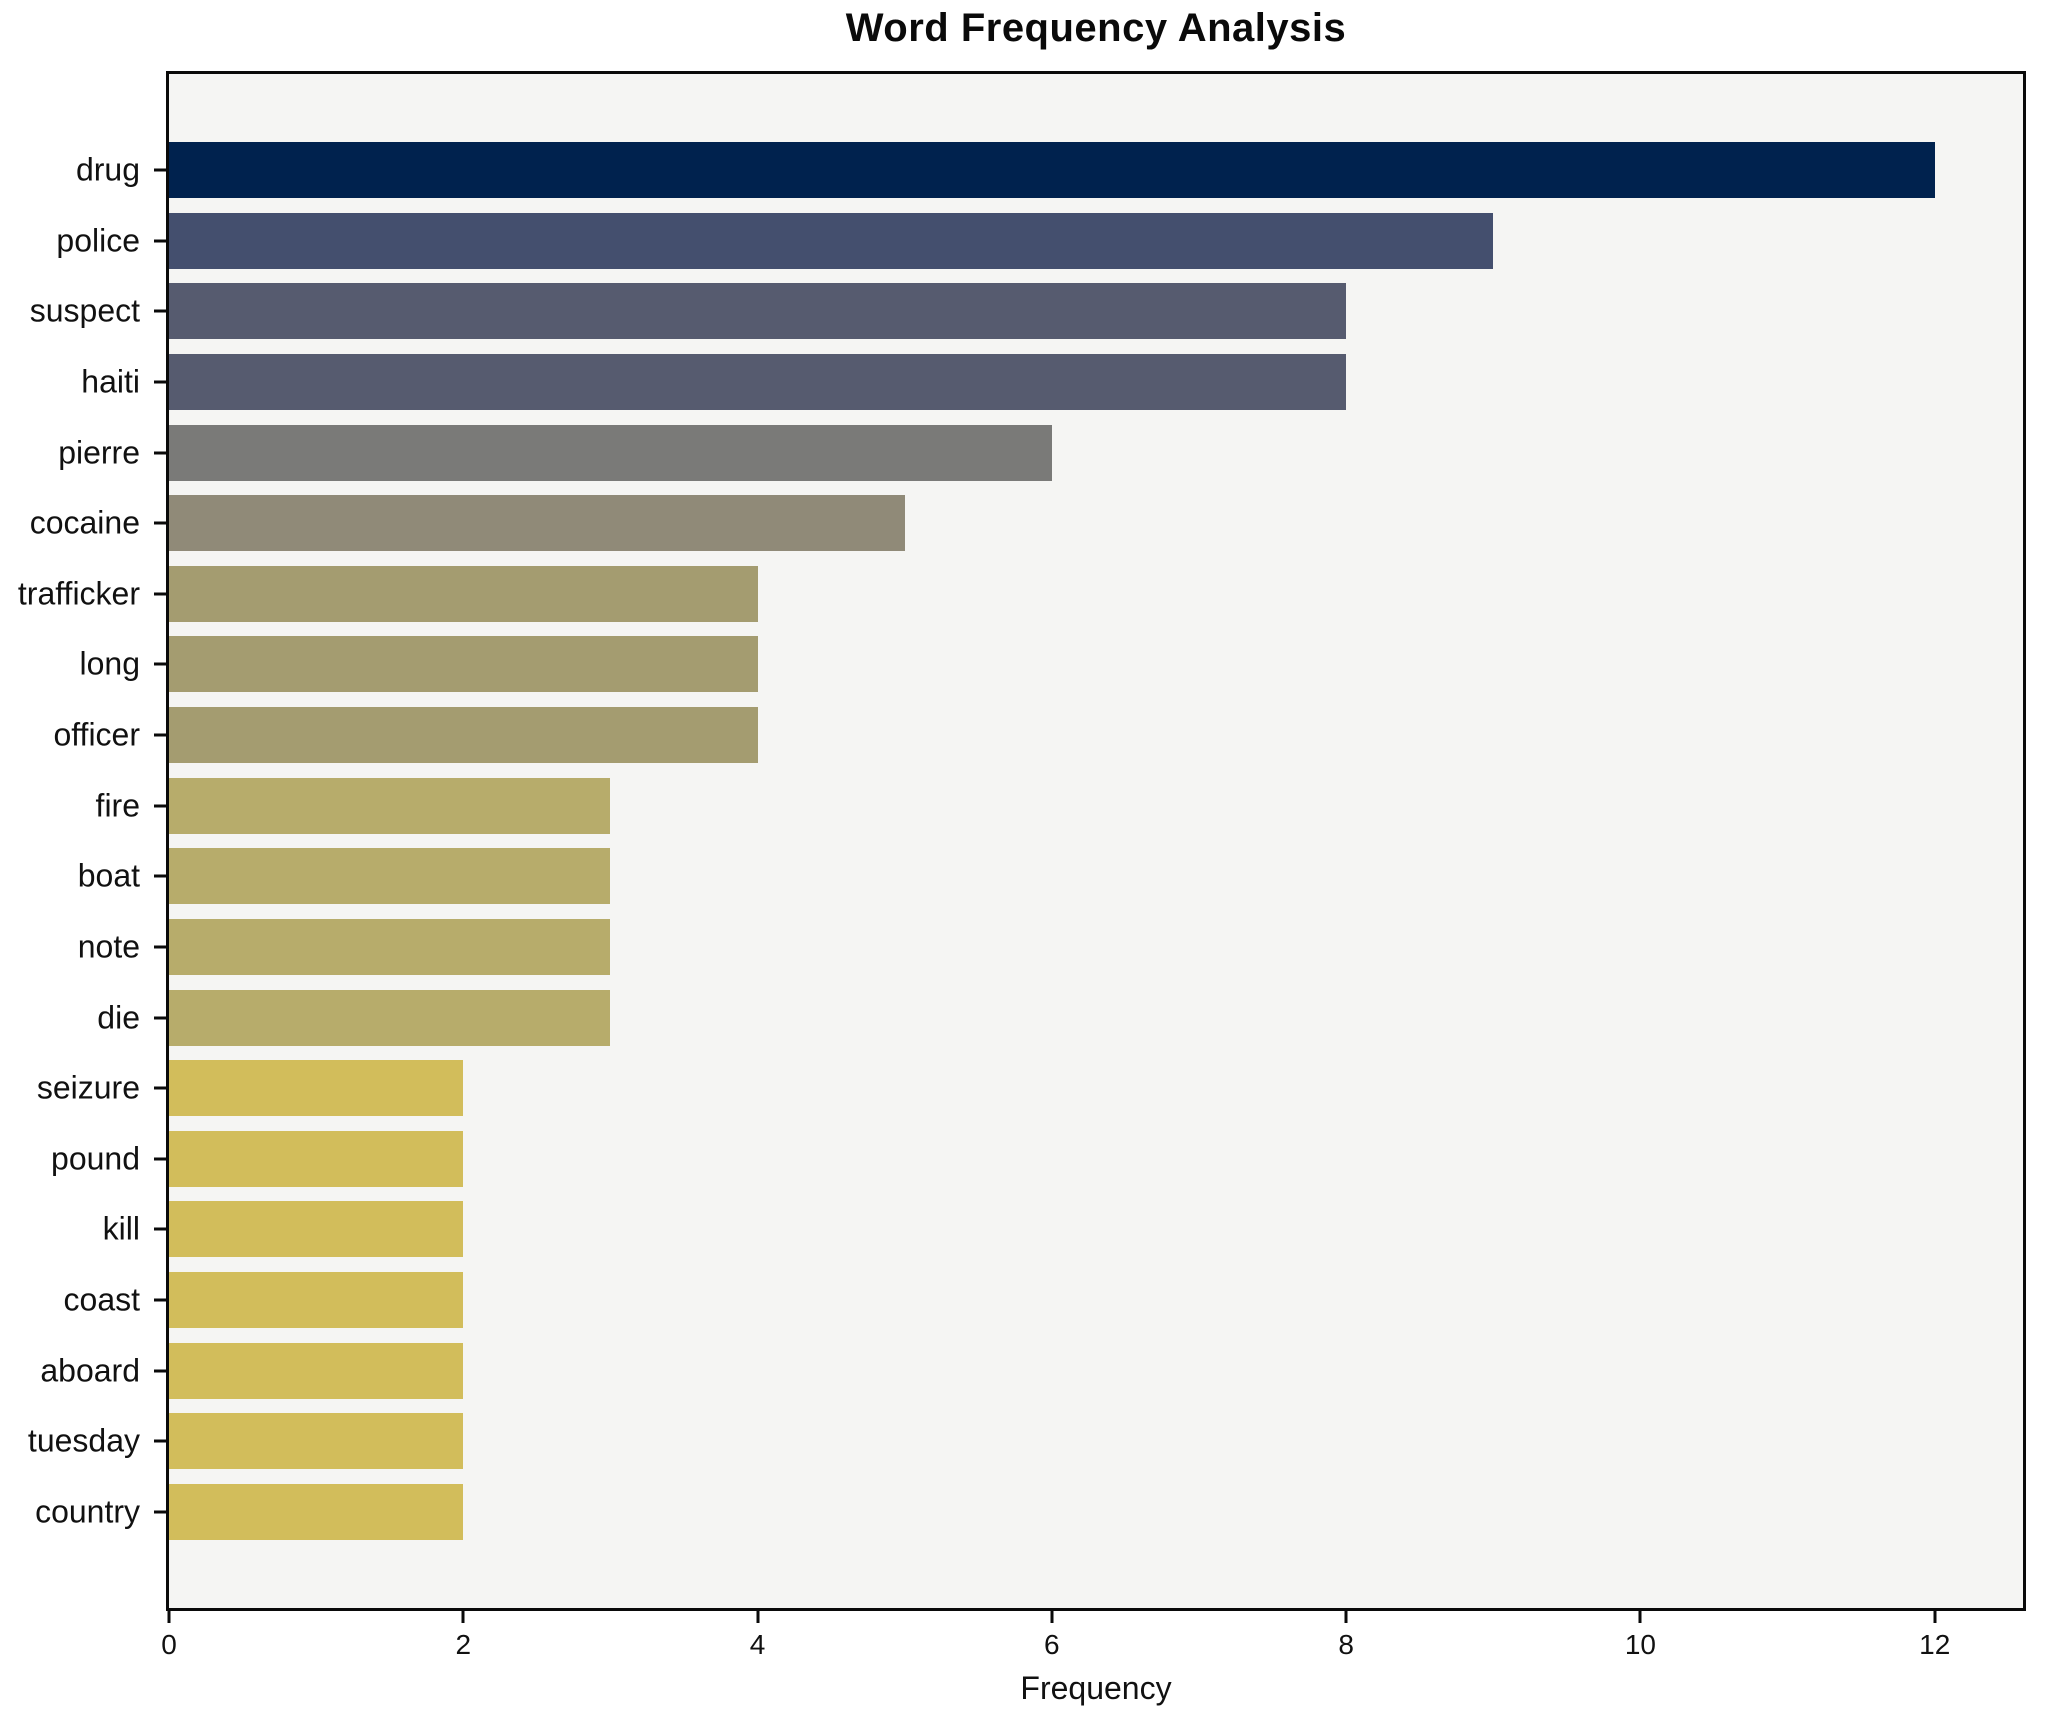 The image size is (2046, 1722). Describe the element at coordinates (110, 381) in the screenshot. I see `y-tick-label-haiti: haiti` at that location.